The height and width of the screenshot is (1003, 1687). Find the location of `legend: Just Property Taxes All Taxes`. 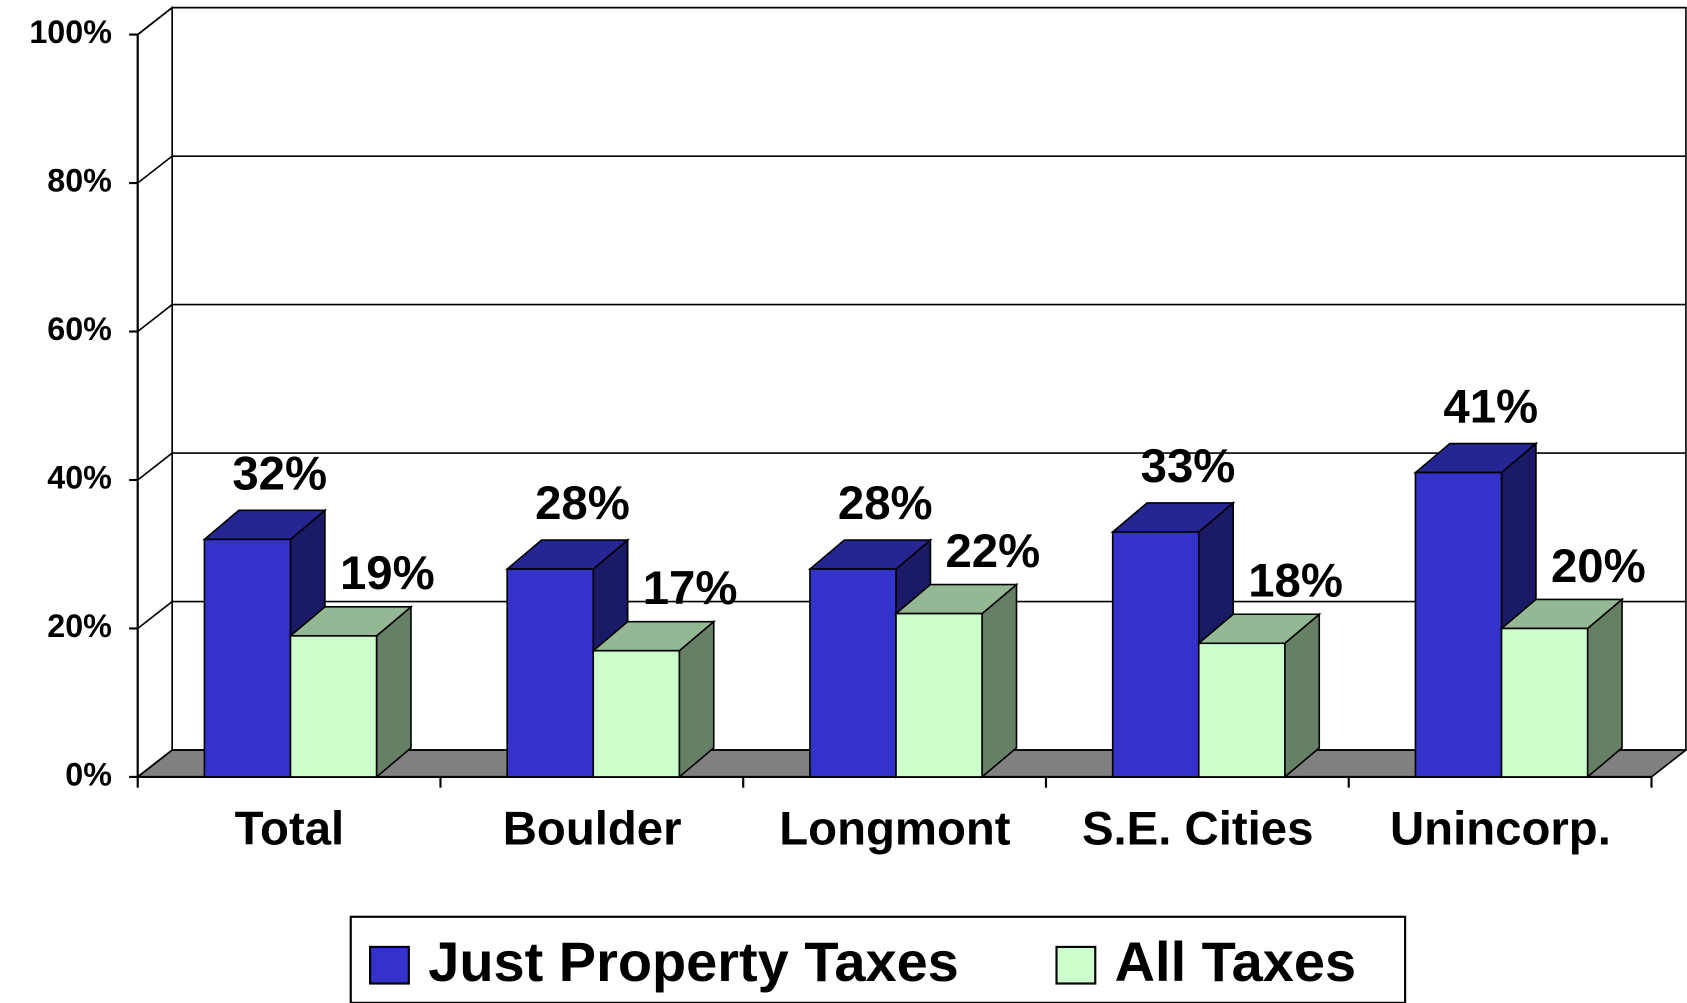

legend: Just Property Taxes All Taxes is located at coordinates (878, 959).